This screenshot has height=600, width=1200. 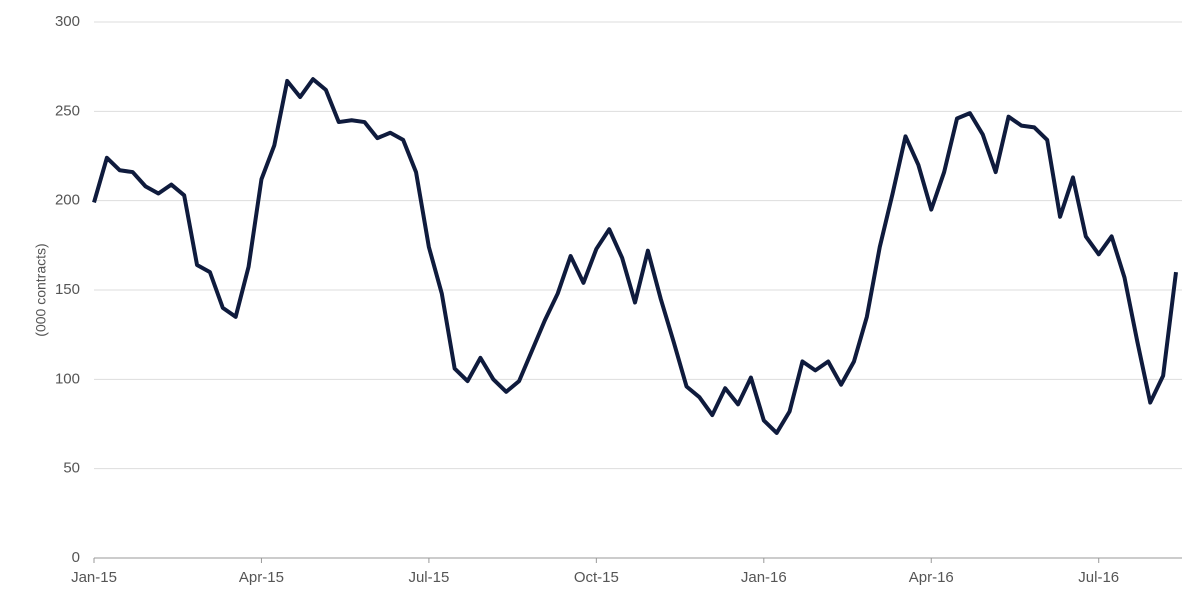 What do you see at coordinates (67, 289) in the screenshot?
I see `y-tick-label: 150` at bounding box center [67, 289].